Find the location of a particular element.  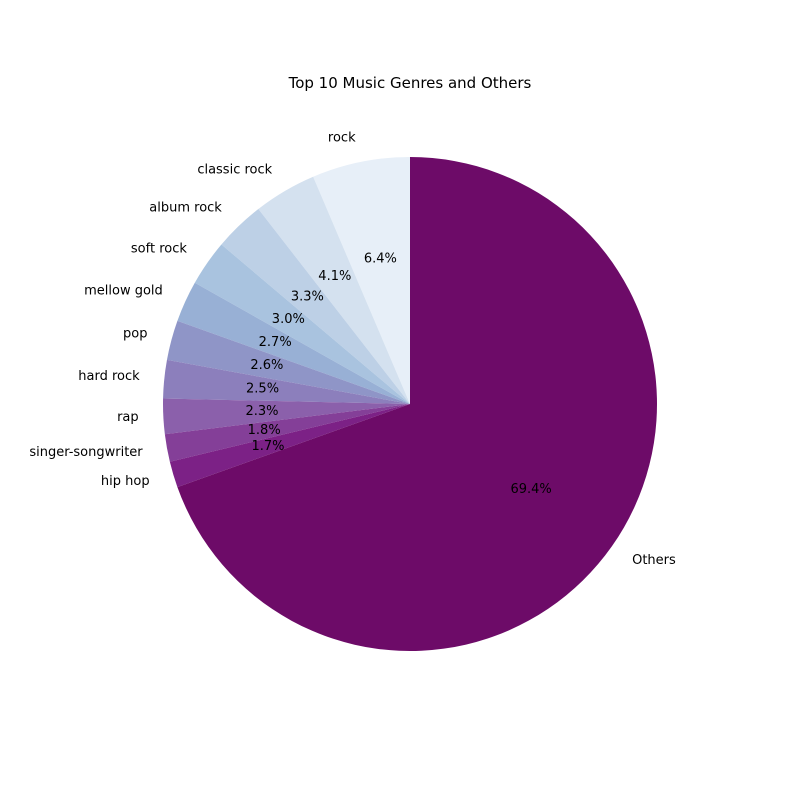

slice-label-pop: pop is located at coordinates (135, 333).